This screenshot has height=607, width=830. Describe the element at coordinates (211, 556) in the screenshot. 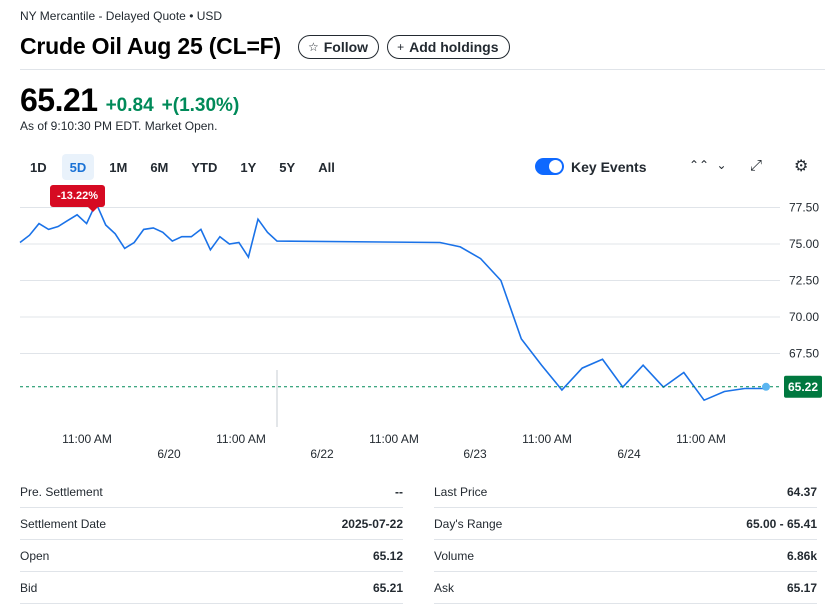

I see `stat-row-open: Open 65.12` at that location.